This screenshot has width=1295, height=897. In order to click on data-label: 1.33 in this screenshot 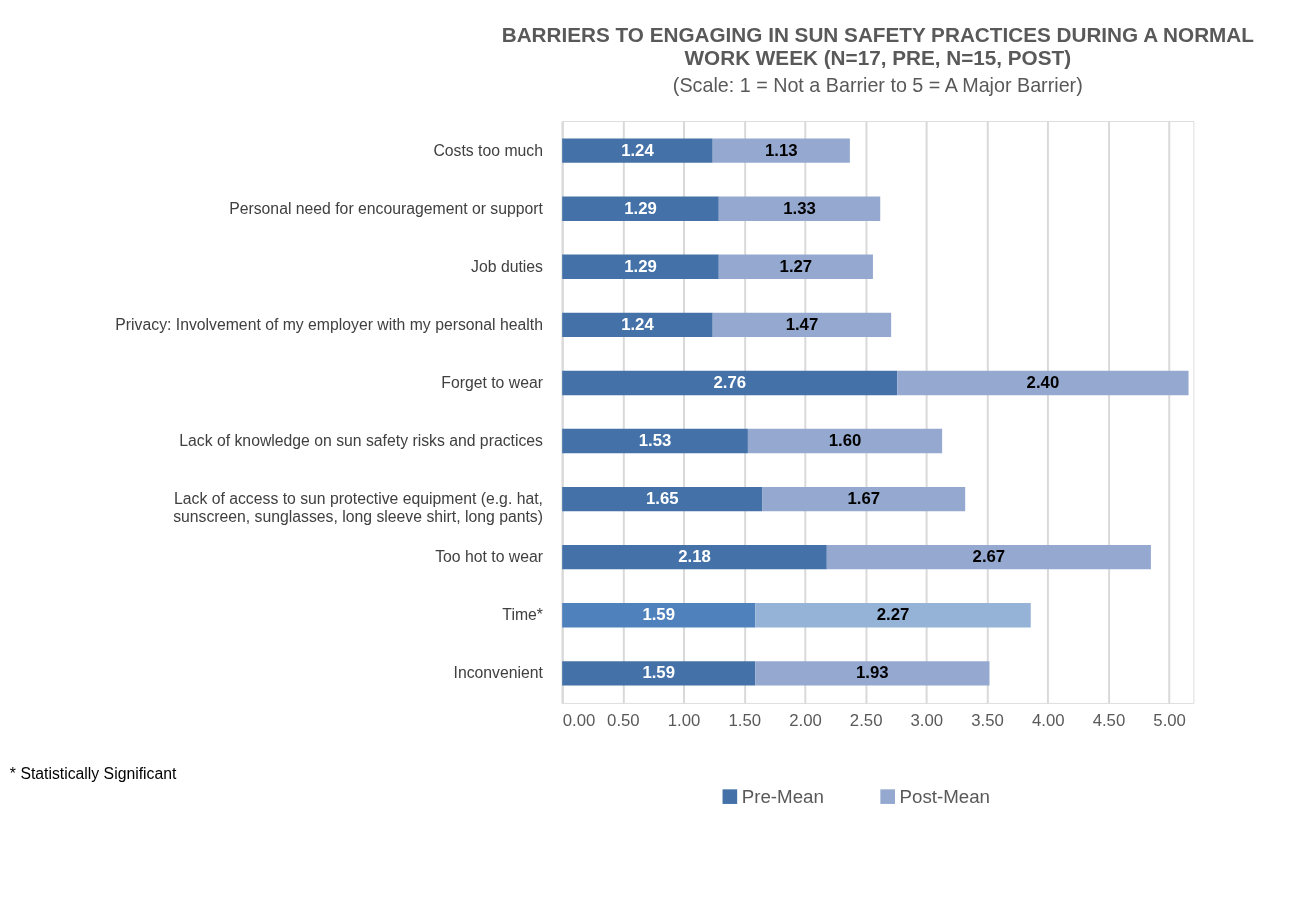, I will do `click(799, 208)`.